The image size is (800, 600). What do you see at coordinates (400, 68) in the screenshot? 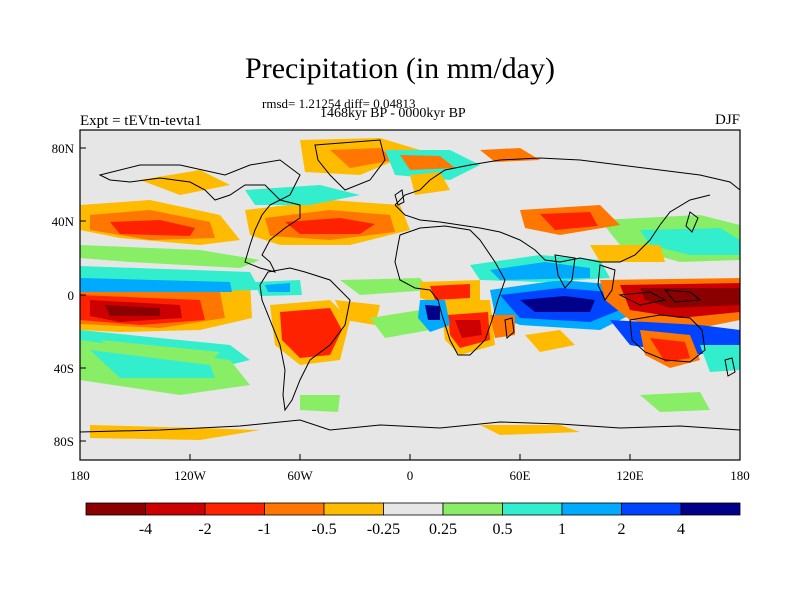
I see `map-title: Precipitation (in mm/day)` at bounding box center [400, 68].